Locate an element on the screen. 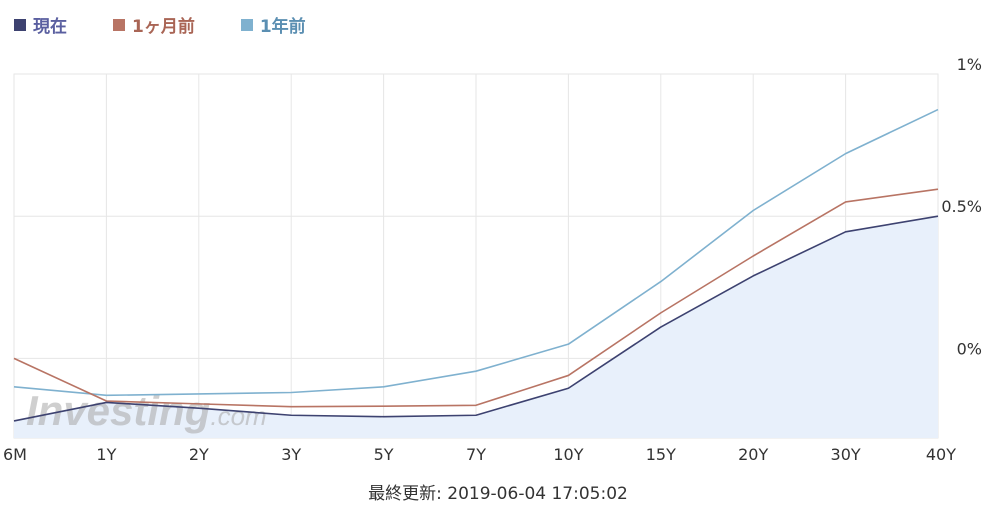 The width and height of the screenshot is (996, 516). x-tick-label-5y: 5Y is located at coordinates (384, 454).